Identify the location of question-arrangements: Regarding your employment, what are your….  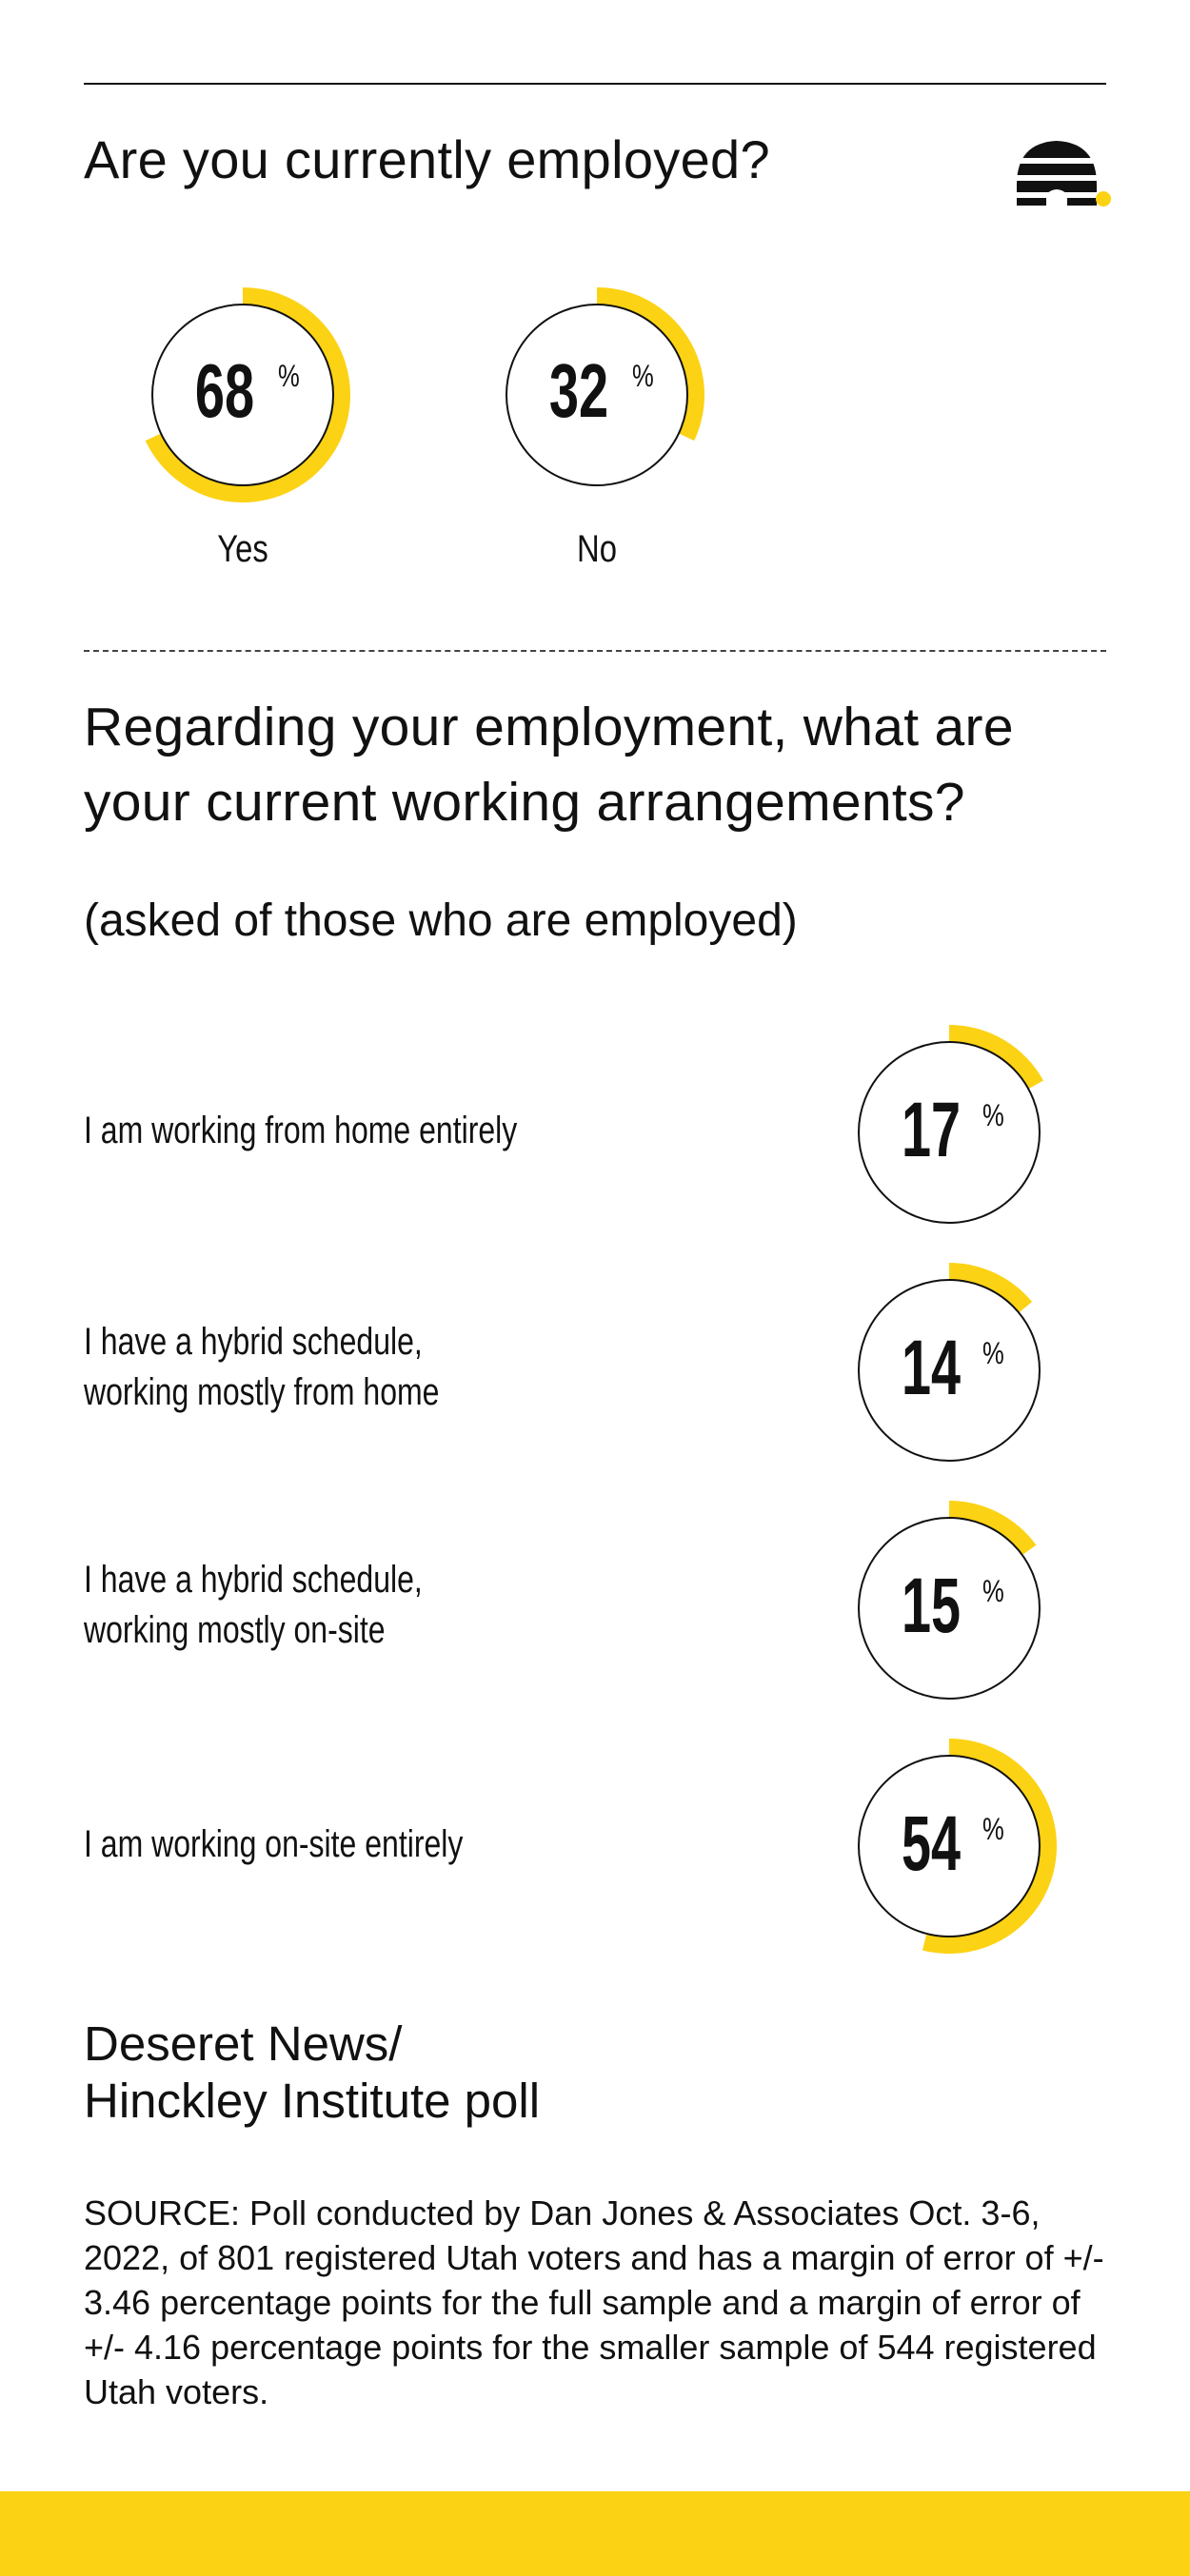
(549, 765).